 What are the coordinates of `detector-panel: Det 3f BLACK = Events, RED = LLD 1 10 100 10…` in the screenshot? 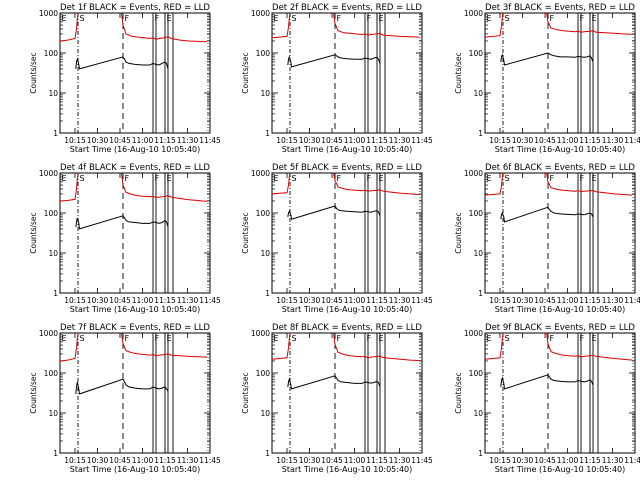 It's located at (547, 78).